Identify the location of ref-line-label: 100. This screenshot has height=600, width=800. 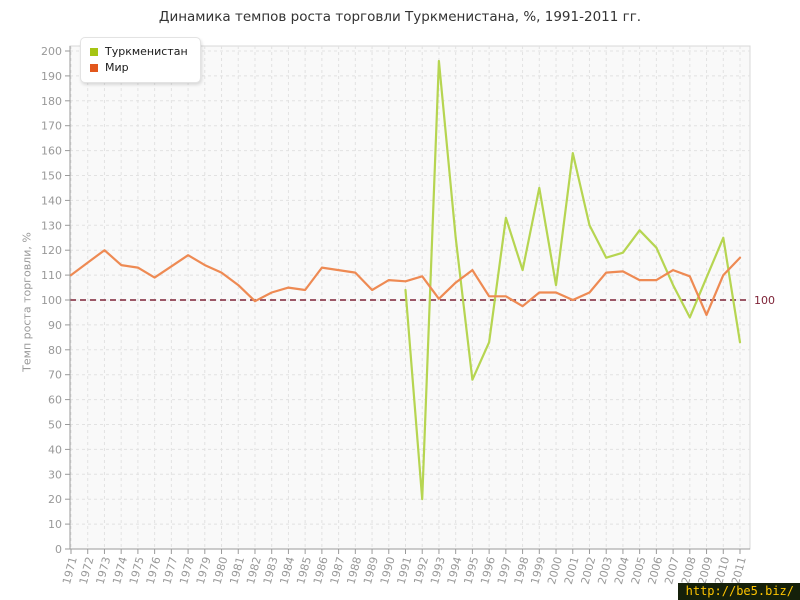
(764, 300).